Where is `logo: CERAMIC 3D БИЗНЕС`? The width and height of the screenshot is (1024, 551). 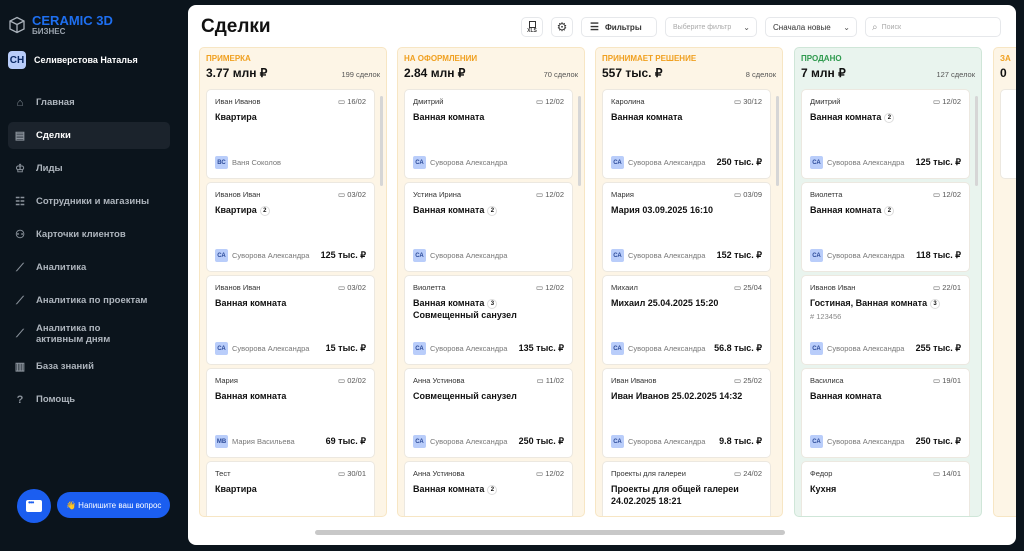 logo: CERAMIC 3D БИЗНЕС is located at coordinates (60, 25).